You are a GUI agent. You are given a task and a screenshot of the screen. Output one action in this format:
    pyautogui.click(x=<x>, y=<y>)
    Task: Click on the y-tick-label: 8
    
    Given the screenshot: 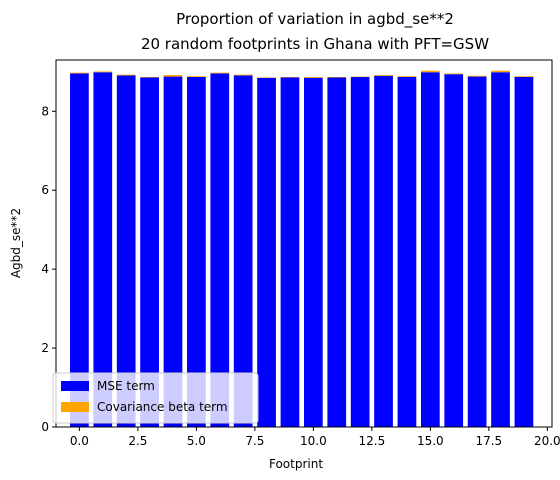 What is the action you would take?
    pyautogui.click(x=45, y=111)
    